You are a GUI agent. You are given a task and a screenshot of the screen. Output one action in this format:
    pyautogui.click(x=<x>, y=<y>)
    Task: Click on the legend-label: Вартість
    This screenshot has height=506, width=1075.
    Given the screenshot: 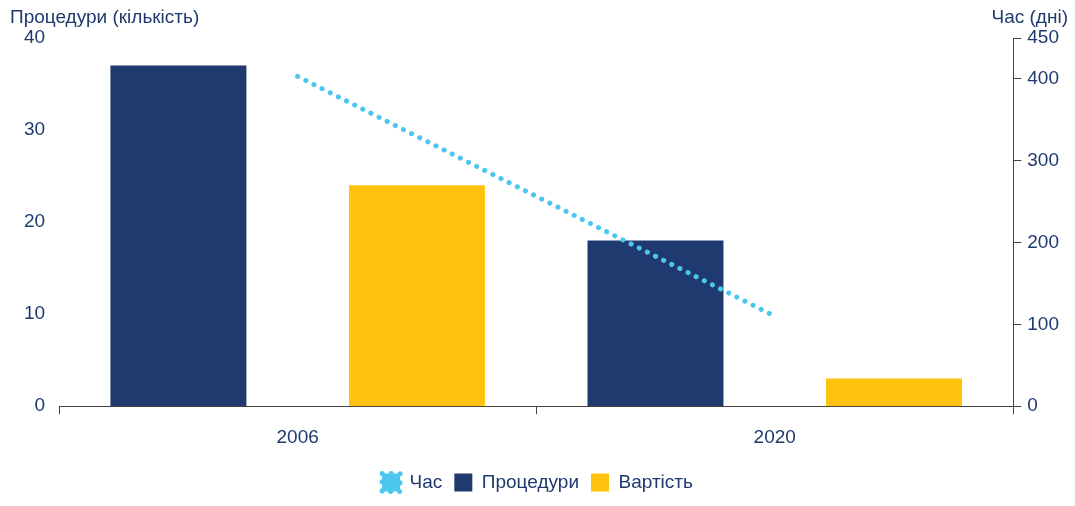 What is the action you would take?
    pyautogui.click(x=655, y=481)
    